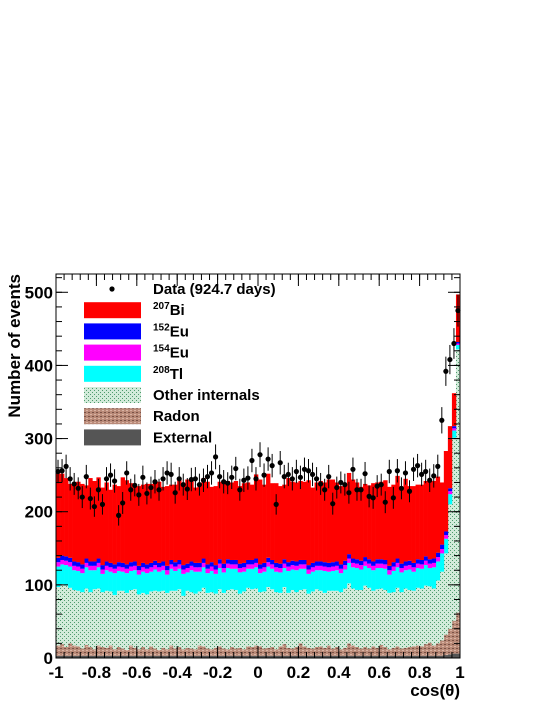 This screenshot has height=705, width=545. What do you see at coordinates (257, 672) in the screenshot?
I see `x-tick-label: 0` at bounding box center [257, 672].